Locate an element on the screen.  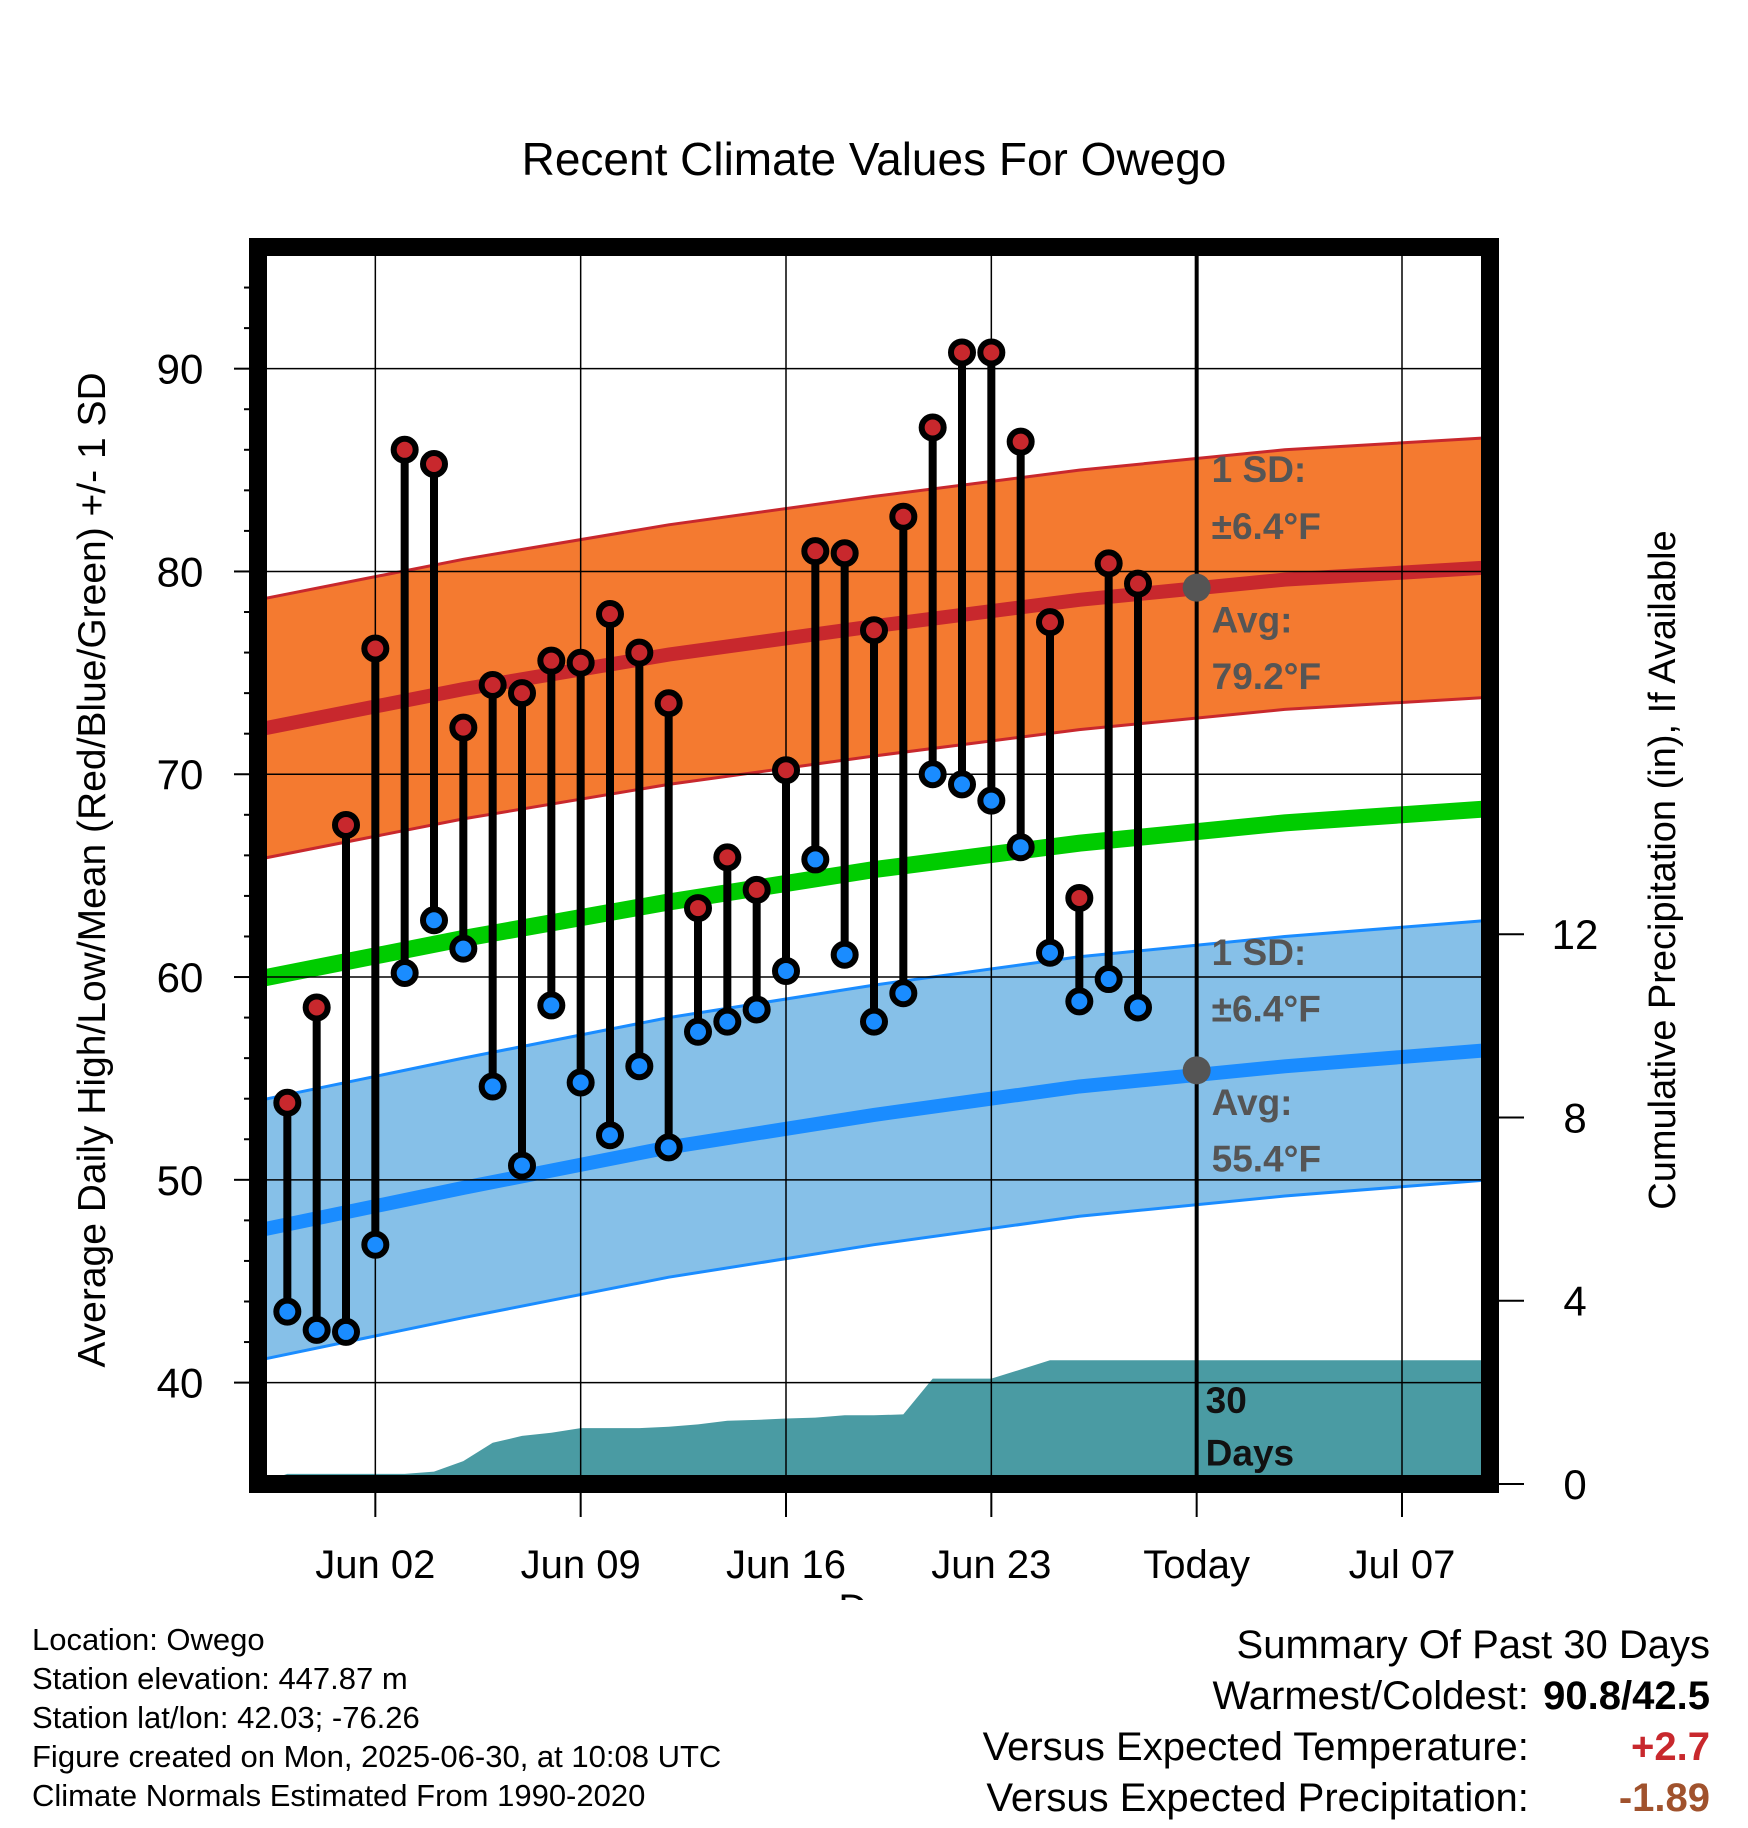
y-tick-label: 70 is located at coordinates (180, 774).